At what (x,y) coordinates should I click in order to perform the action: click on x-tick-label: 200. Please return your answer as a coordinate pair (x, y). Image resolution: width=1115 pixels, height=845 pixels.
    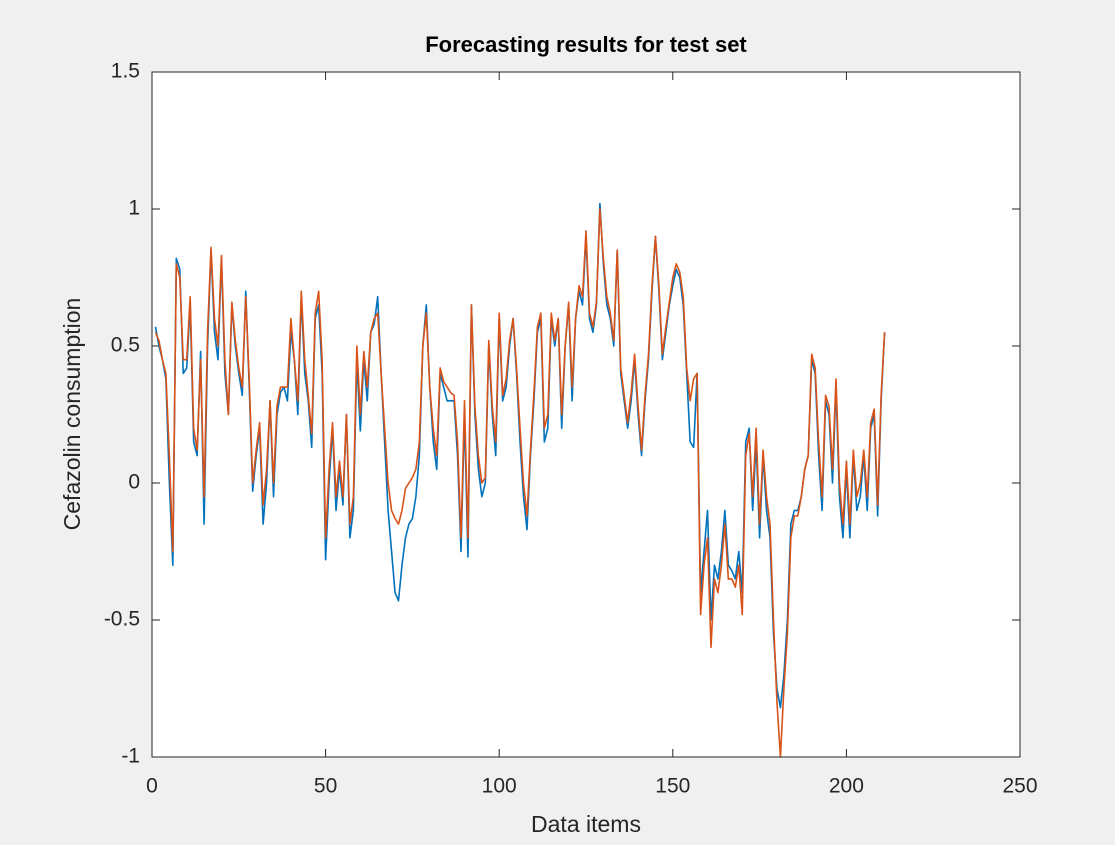
    Looking at the image, I should click on (846, 786).